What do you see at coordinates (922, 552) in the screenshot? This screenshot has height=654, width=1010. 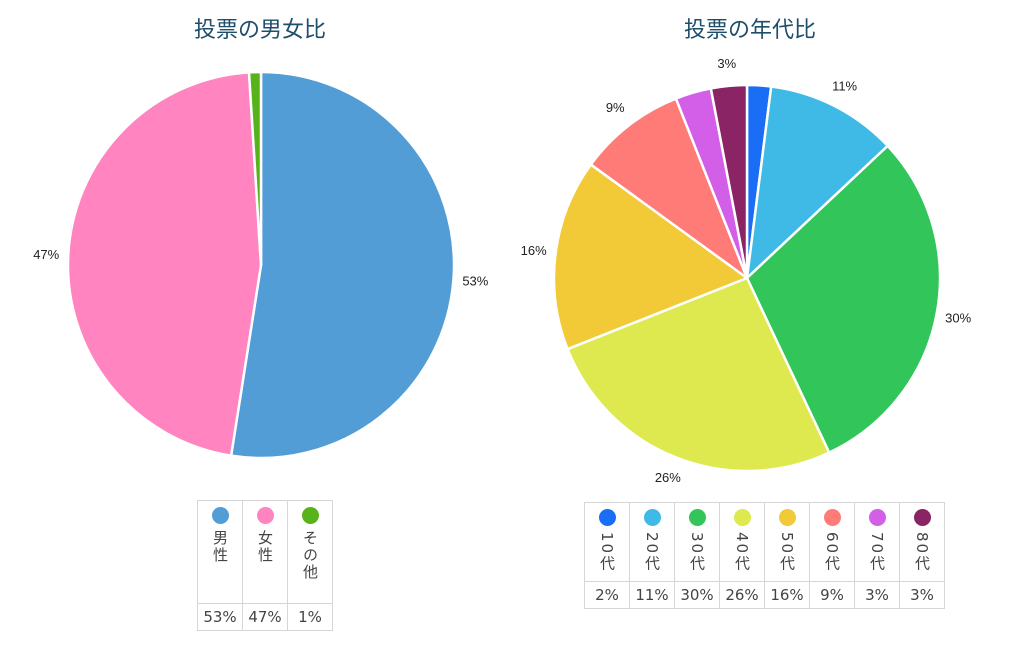 I see `age-legend-label-8: 80代` at bounding box center [922, 552].